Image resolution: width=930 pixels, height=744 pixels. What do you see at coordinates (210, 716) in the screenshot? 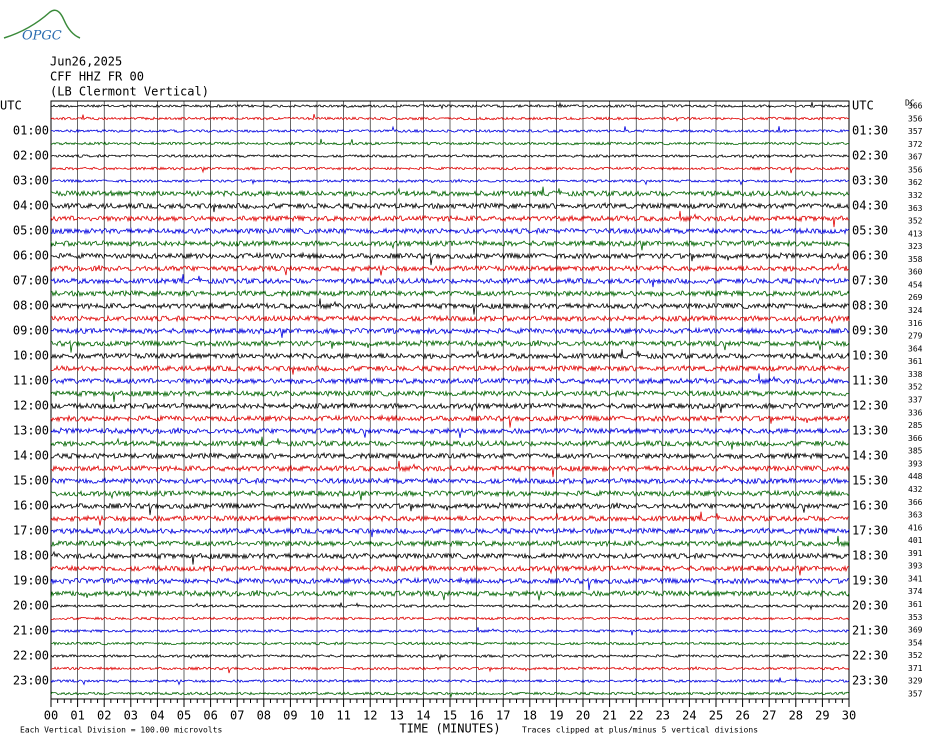
I see `x-tick-label: 06` at bounding box center [210, 716].